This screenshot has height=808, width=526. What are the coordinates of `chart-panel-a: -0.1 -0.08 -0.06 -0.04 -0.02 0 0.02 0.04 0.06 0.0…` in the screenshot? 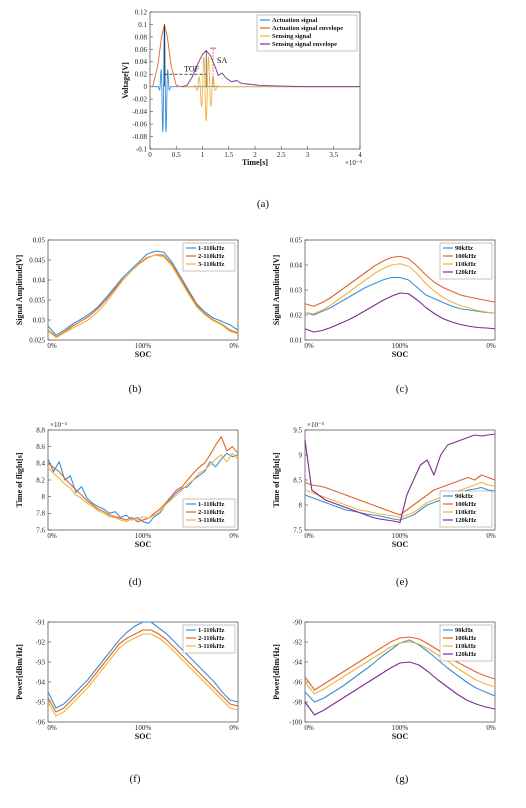 It's located at (242, 109).